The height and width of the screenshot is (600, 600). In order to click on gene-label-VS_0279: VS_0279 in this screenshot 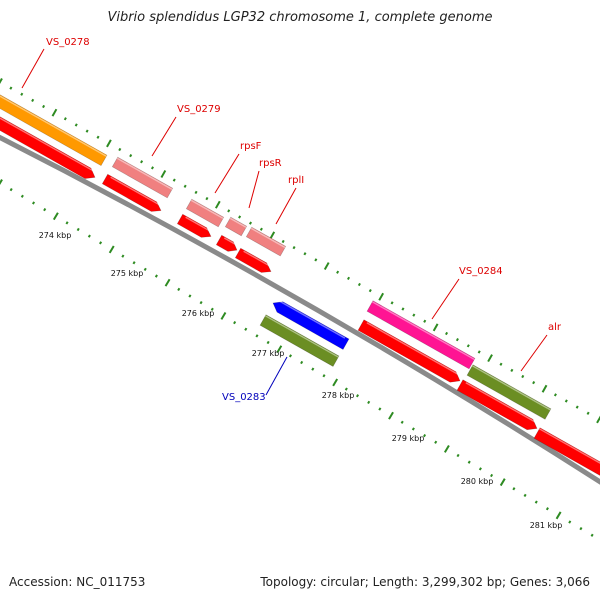, I will do `click(199, 109)`.